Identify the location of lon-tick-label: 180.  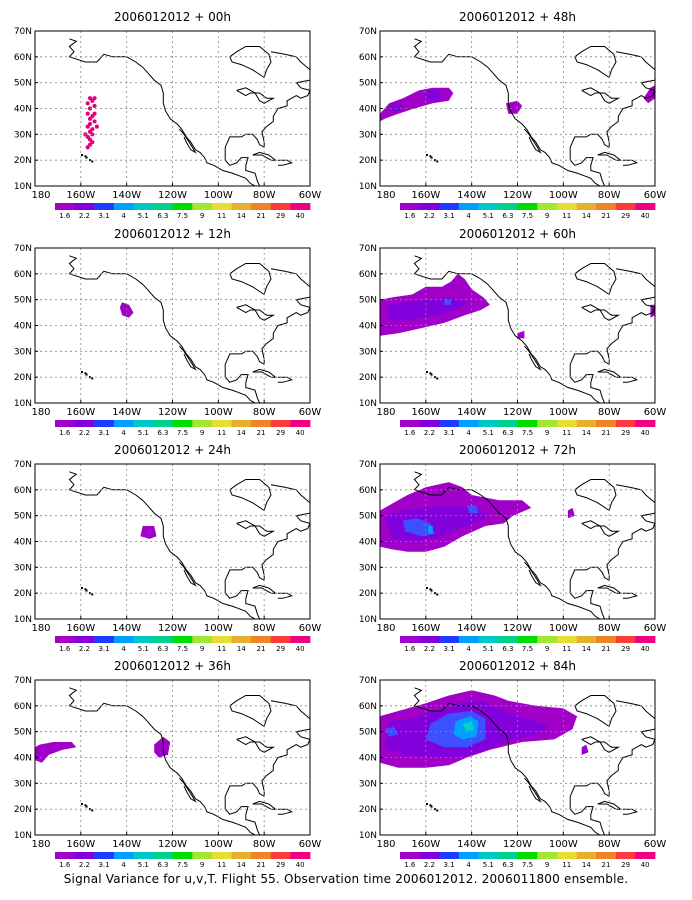
(40, 195).